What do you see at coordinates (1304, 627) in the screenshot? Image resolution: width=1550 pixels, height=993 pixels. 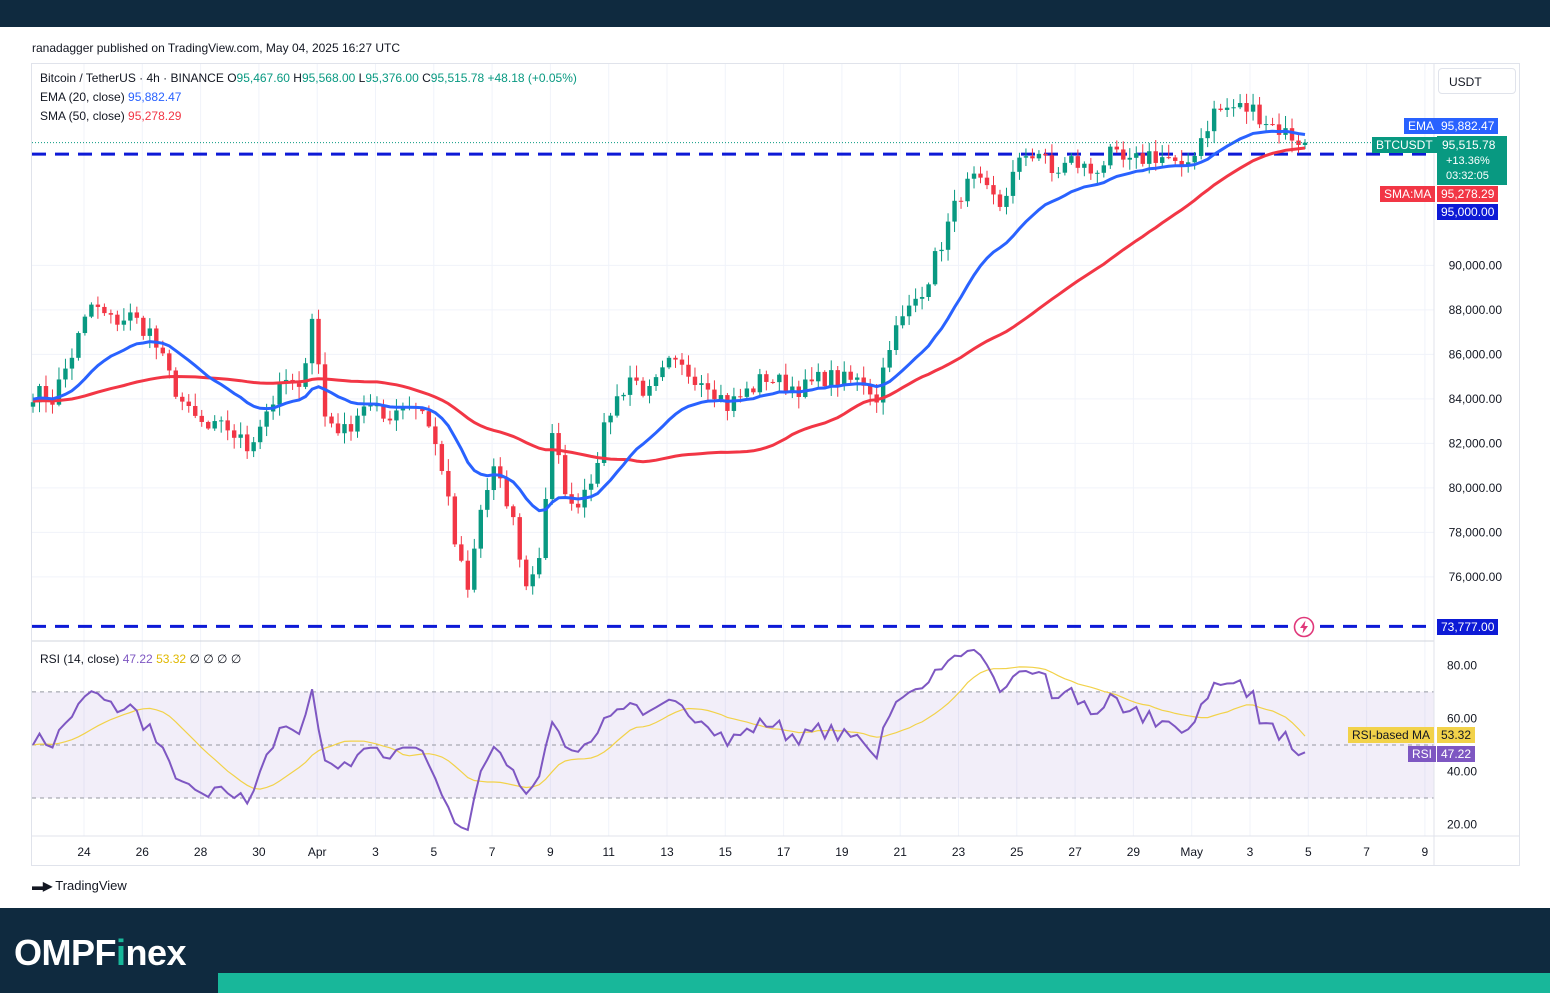 I see `alert-lightning-icon` at bounding box center [1304, 627].